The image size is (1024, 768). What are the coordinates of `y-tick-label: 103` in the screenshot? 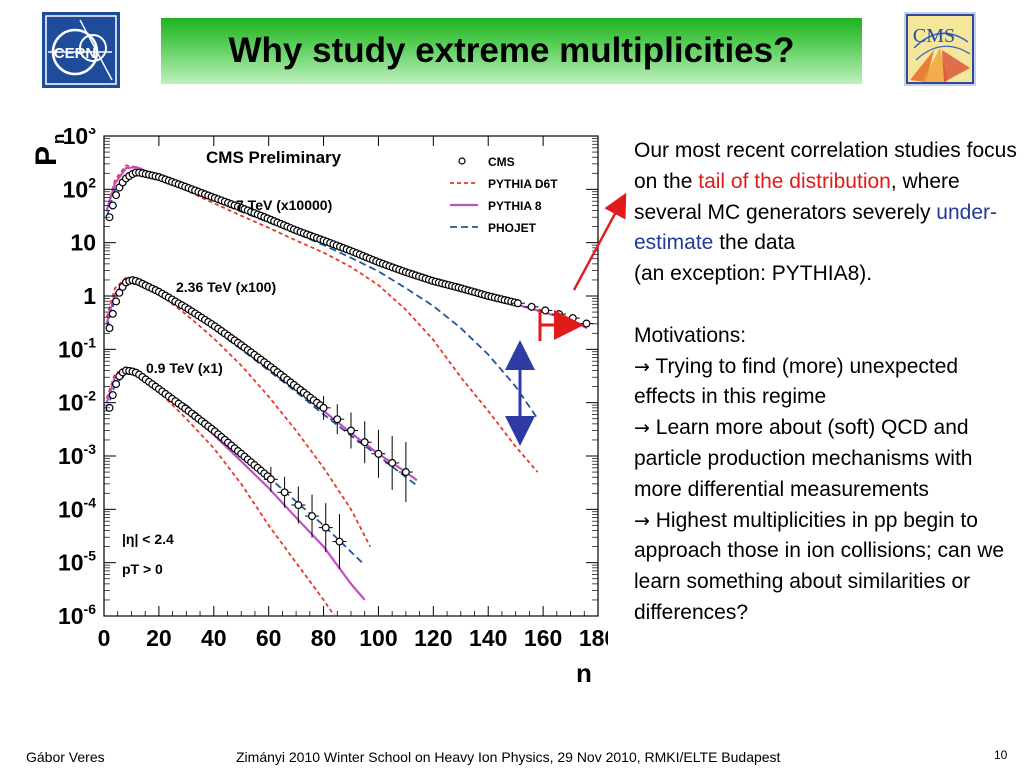 It's located at (80, 138).